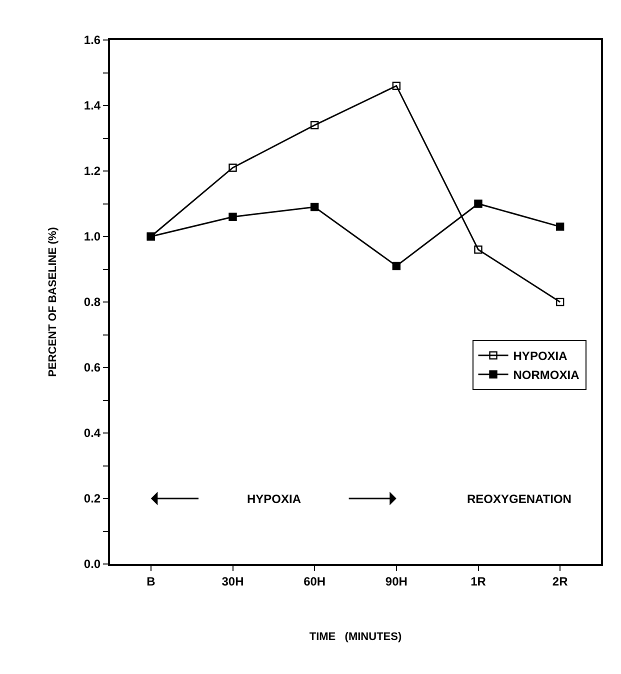  What do you see at coordinates (92, 499) in the screenshot?
I see `y-tick-label: 0.2` at bounding box center [92, 499].